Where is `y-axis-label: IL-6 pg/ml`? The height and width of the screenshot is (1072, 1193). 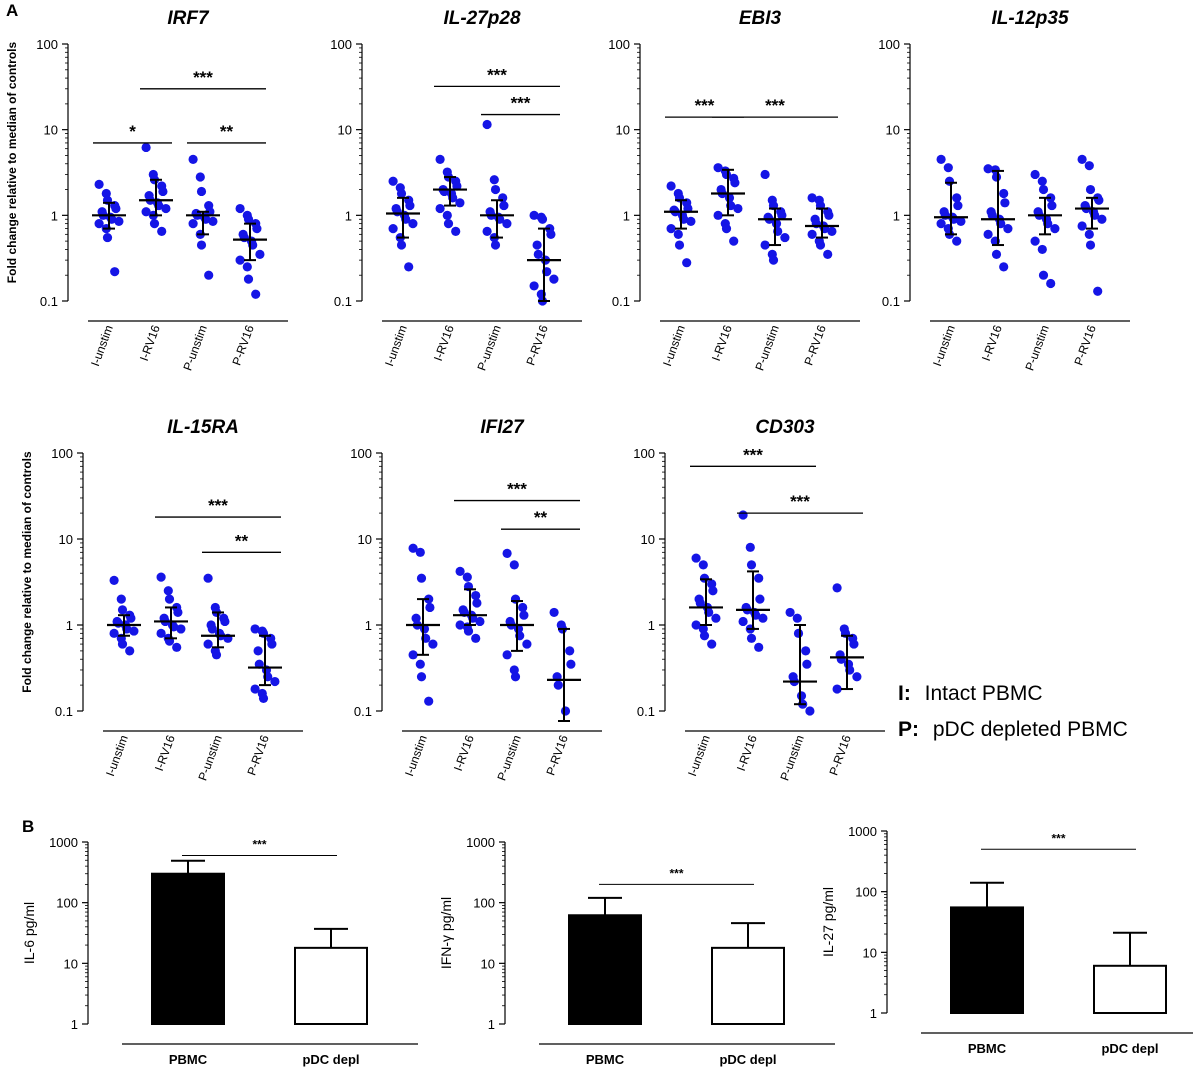
y-axis-label: IL-6 pg/ml is located at coordinates (29, 933).